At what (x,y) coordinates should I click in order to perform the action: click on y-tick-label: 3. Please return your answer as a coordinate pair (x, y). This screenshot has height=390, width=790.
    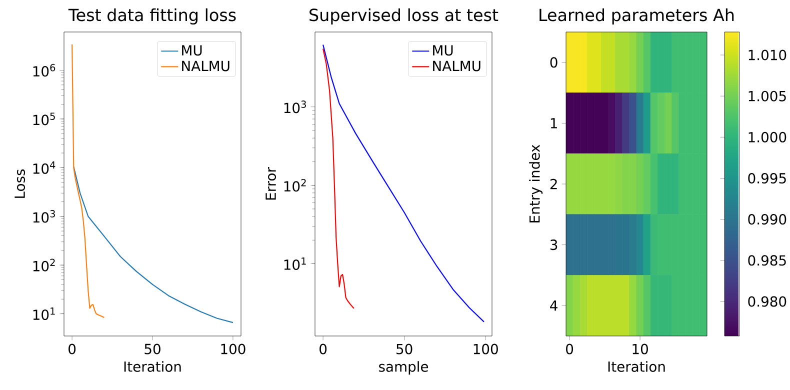
    Looking at the image, I should click on (554, 245).